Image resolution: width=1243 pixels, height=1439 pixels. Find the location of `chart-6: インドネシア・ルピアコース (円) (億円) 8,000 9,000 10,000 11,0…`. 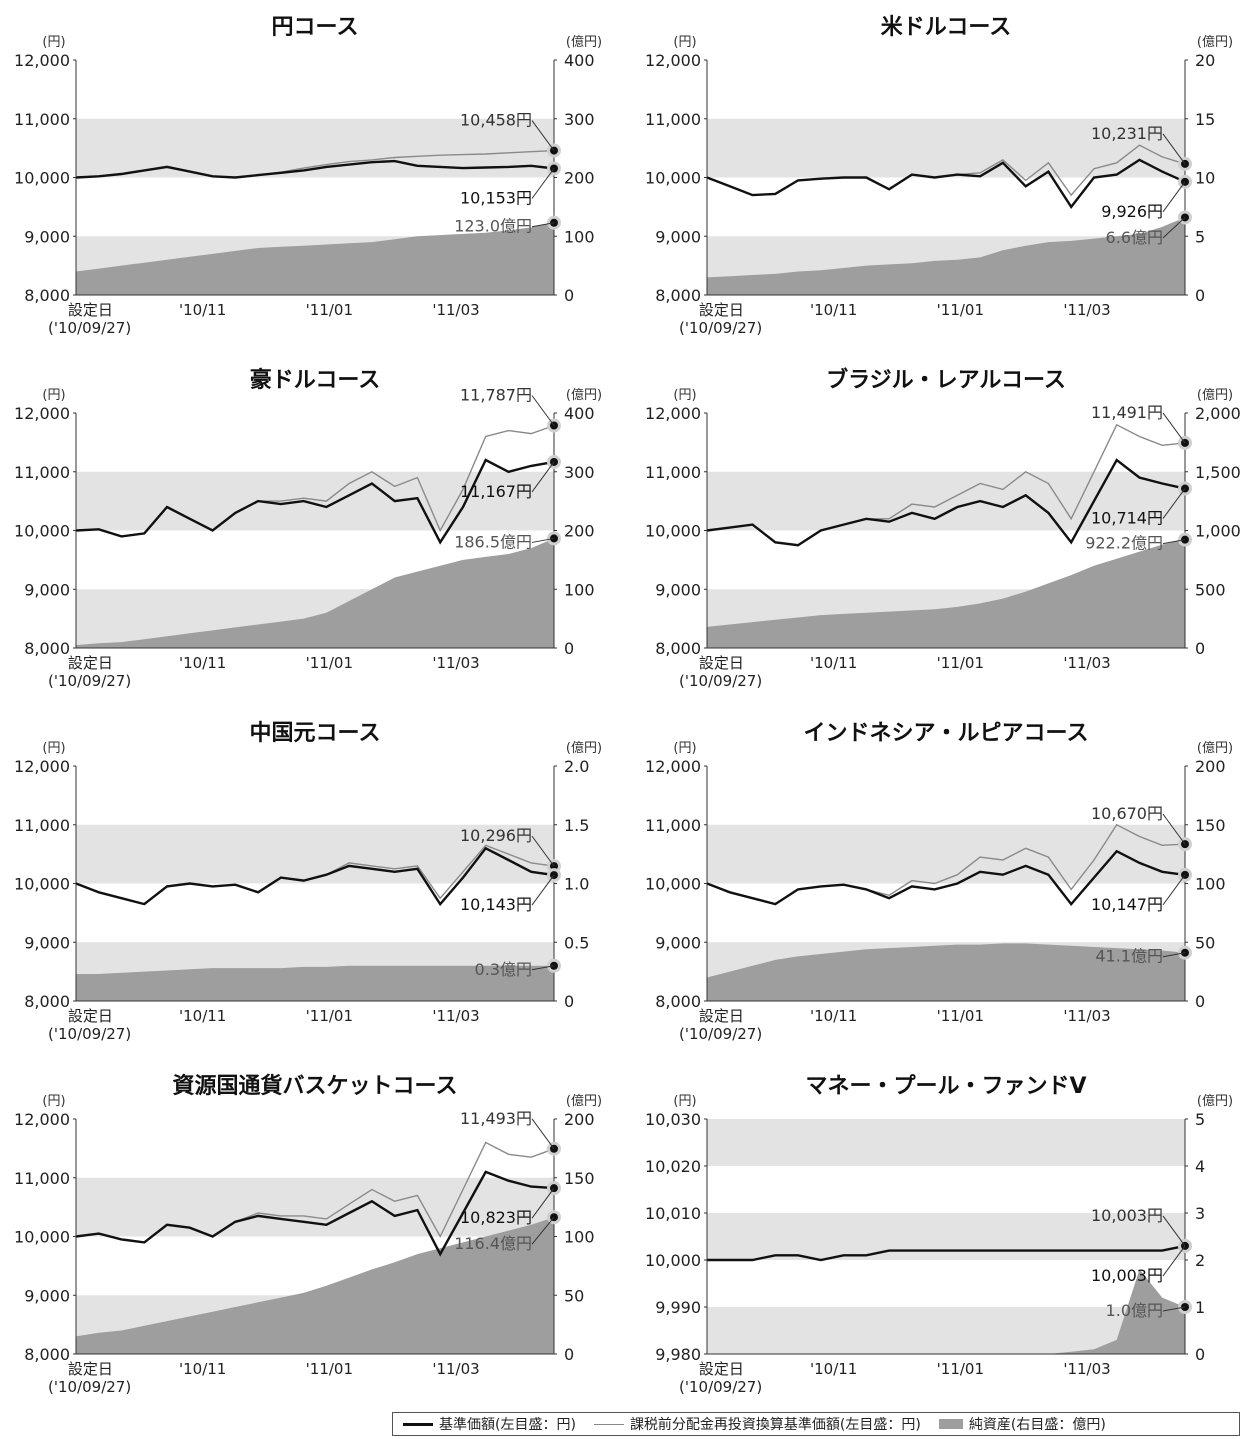

chart-6: インドネシア・ルピアコース (円) (億円) 8,000 9,000 10,000 11,0… is located at coordinates (939, 882).